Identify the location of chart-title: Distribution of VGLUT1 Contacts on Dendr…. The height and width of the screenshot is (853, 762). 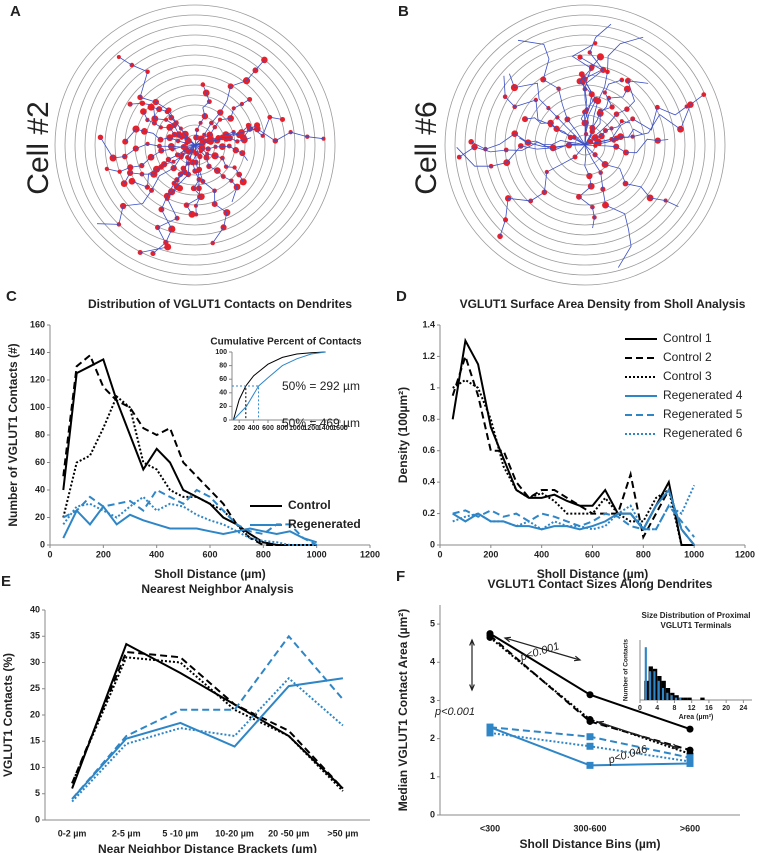
(220, 304).